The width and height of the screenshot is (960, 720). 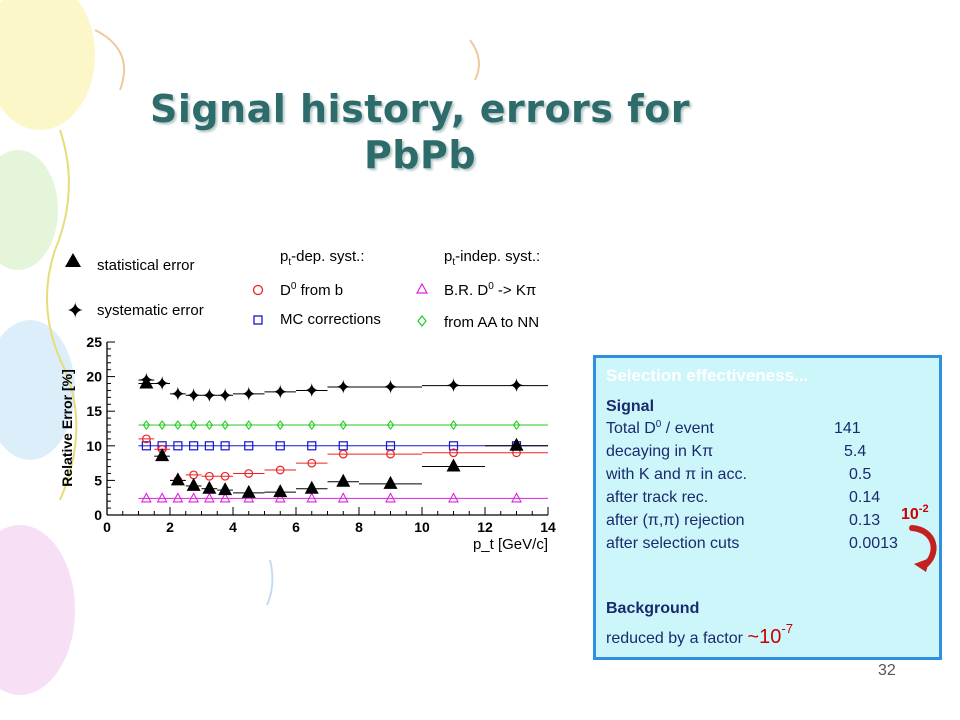 I want to click on rejection-note-base: 10, so click(x=910, y=514).